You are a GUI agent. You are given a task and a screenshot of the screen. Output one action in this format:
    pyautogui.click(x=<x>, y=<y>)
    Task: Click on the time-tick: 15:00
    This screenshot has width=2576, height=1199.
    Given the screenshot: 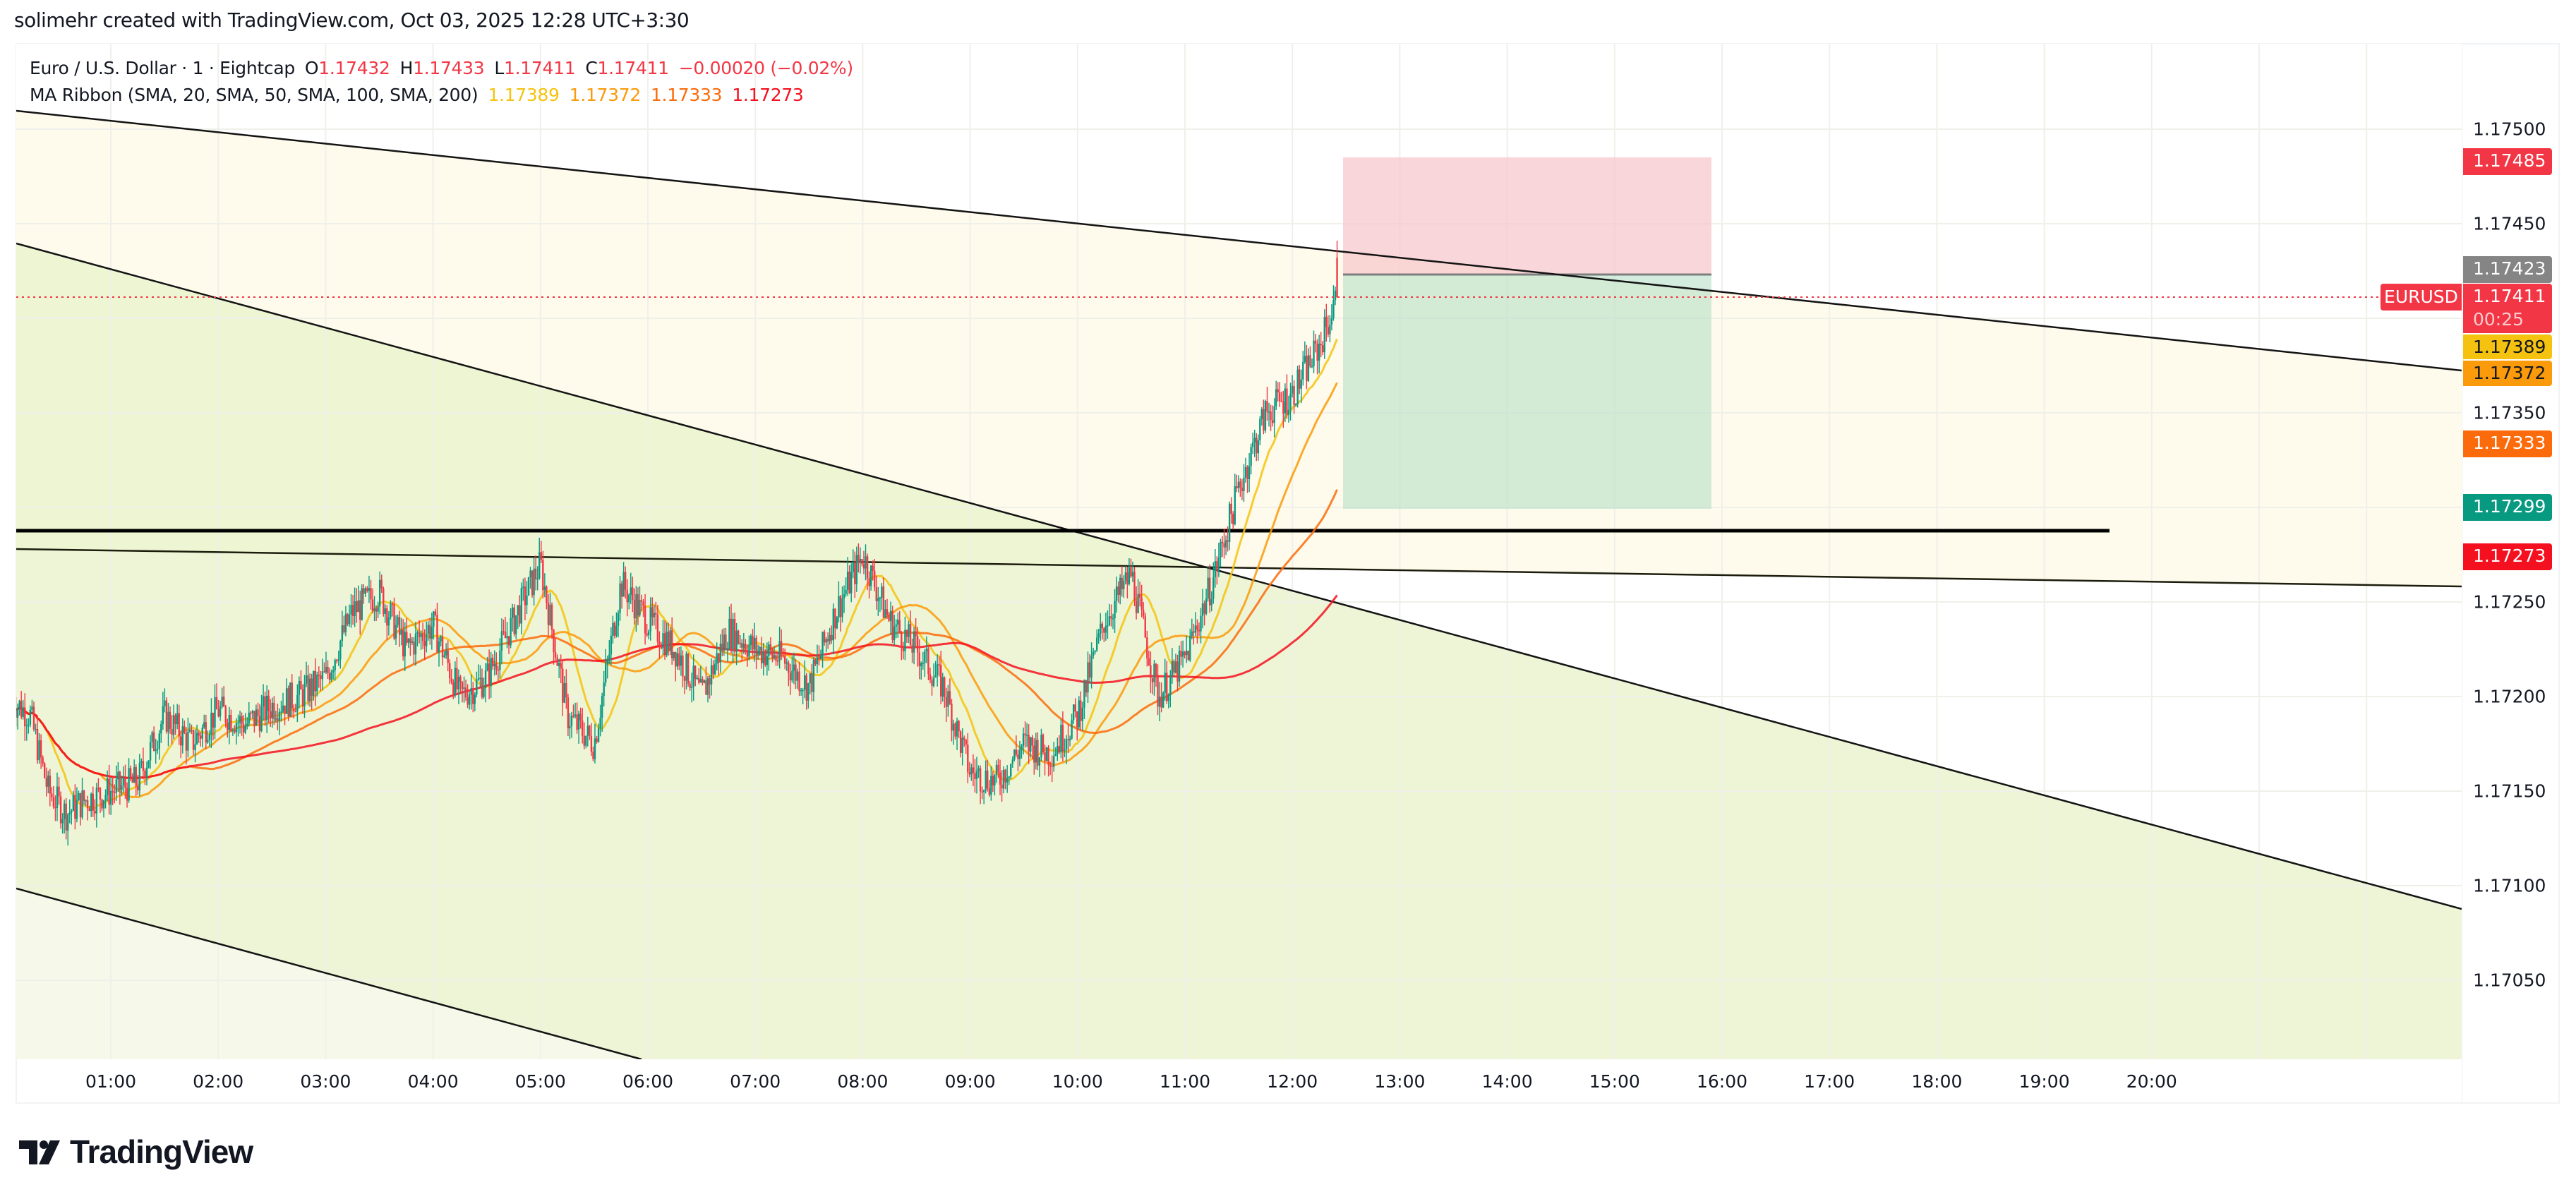 What is the action you would take?
    pyautogui.click(x=1614, y=1081)
    